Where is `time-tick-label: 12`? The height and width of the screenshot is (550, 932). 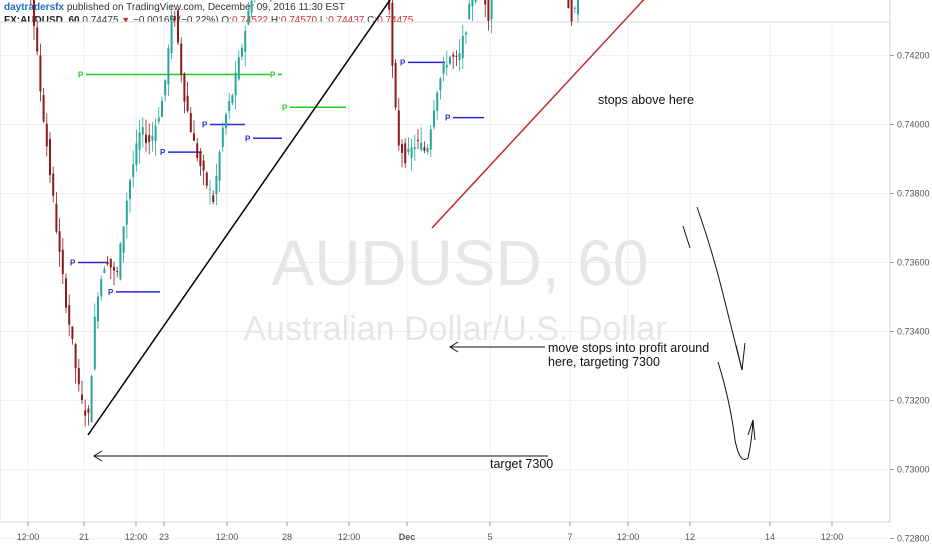
time-tick-label: 12 is located at coordinates (690, 537).